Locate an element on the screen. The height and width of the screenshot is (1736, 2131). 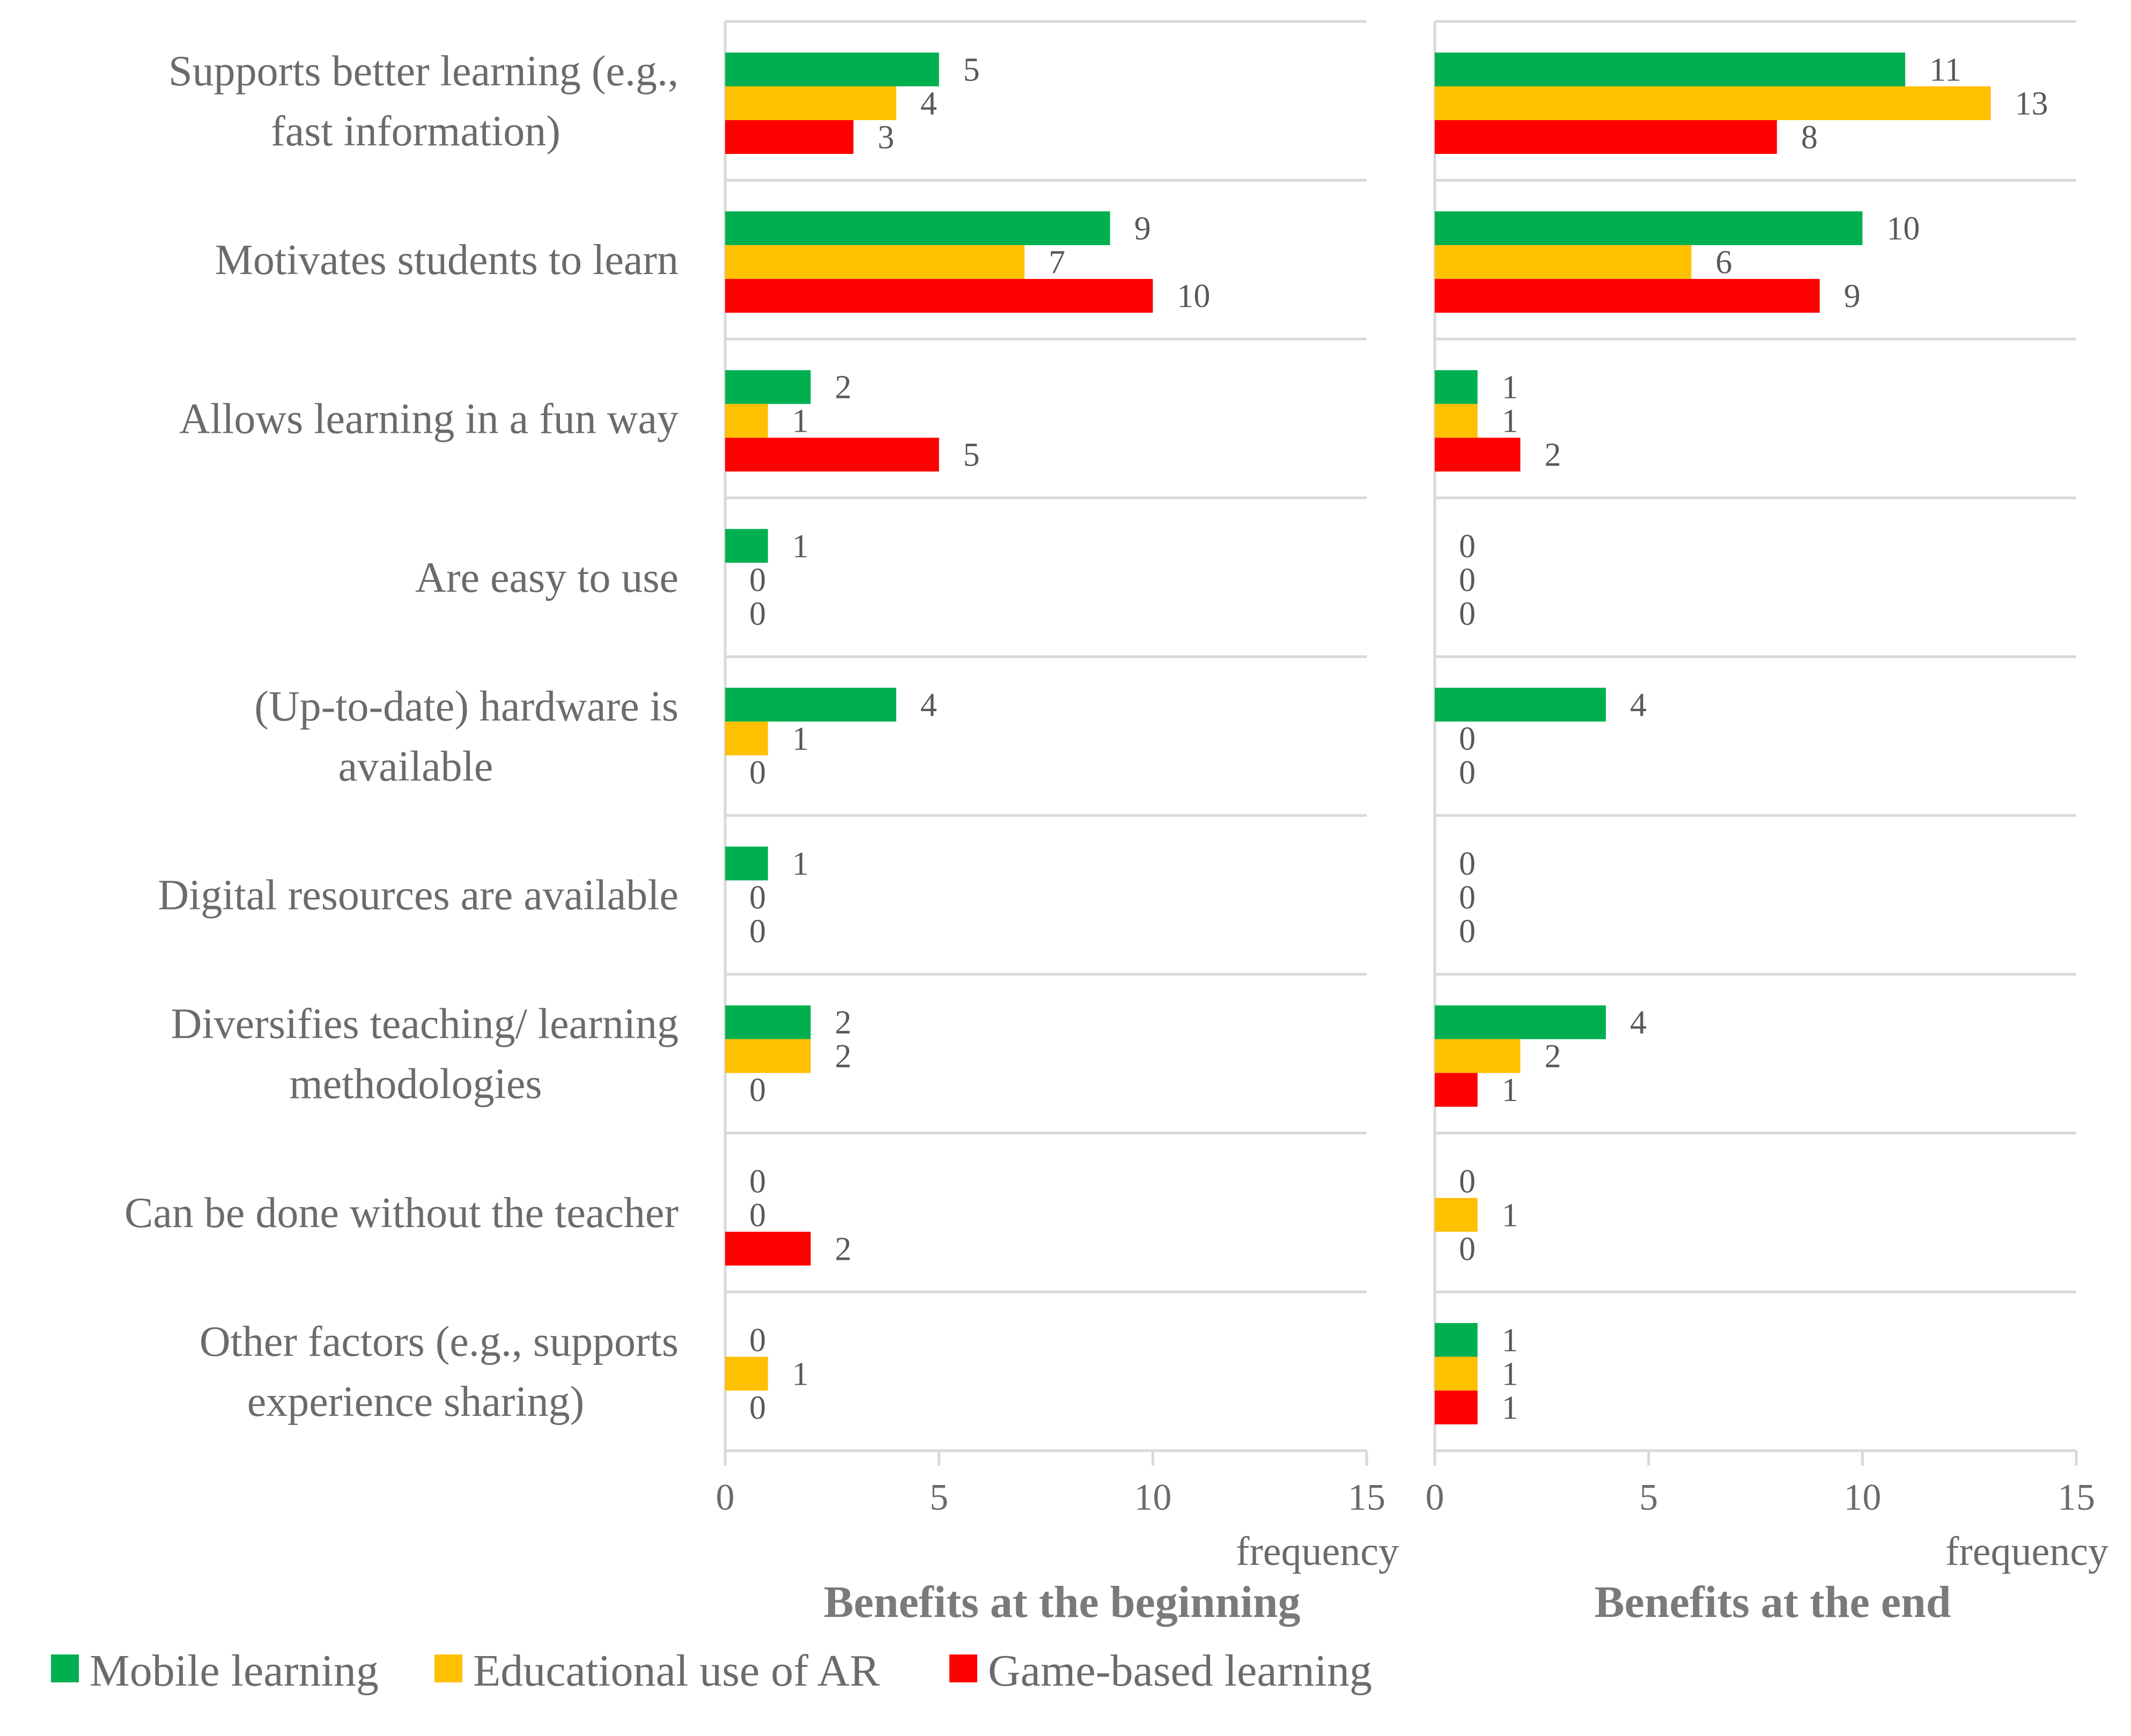
value-label-beginning-game-based-learning-1: 3 is located at coordinates (886, 138).